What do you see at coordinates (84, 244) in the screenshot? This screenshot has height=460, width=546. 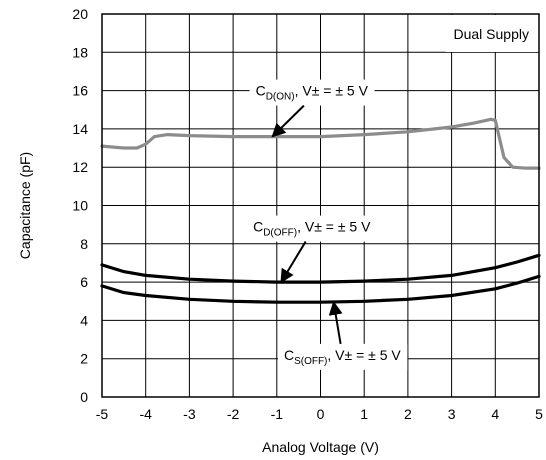 I see `y-tick-label: 8` at bounding box center [84, 244].